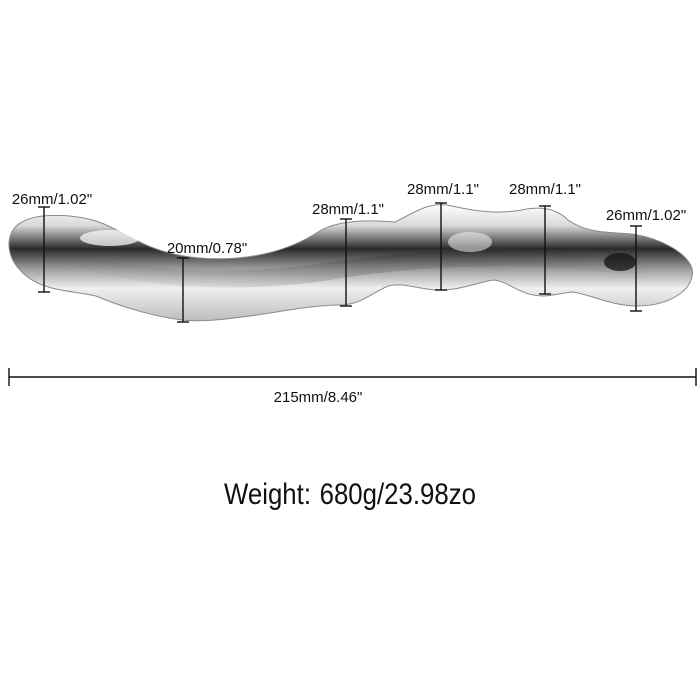 Image resolution: width=700 pixels, height=700 pixels. I want to click on label-right-tip: 26mm/1.02", so click(646, 215).